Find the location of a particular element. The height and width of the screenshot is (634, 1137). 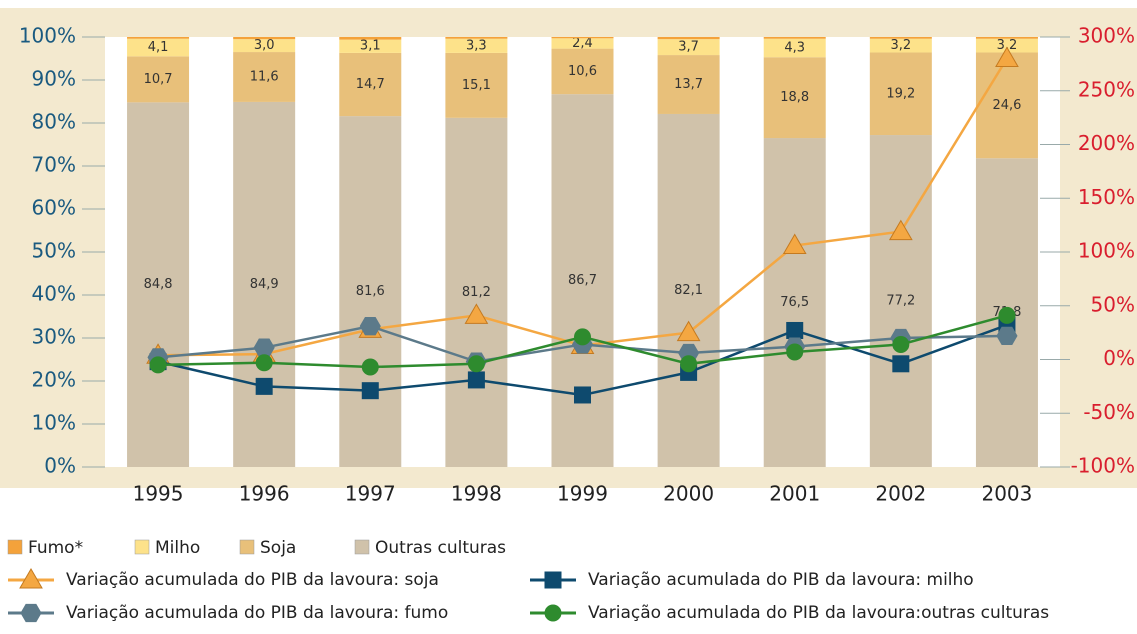

legend-label: Soja is located at coordinates (278, 548).